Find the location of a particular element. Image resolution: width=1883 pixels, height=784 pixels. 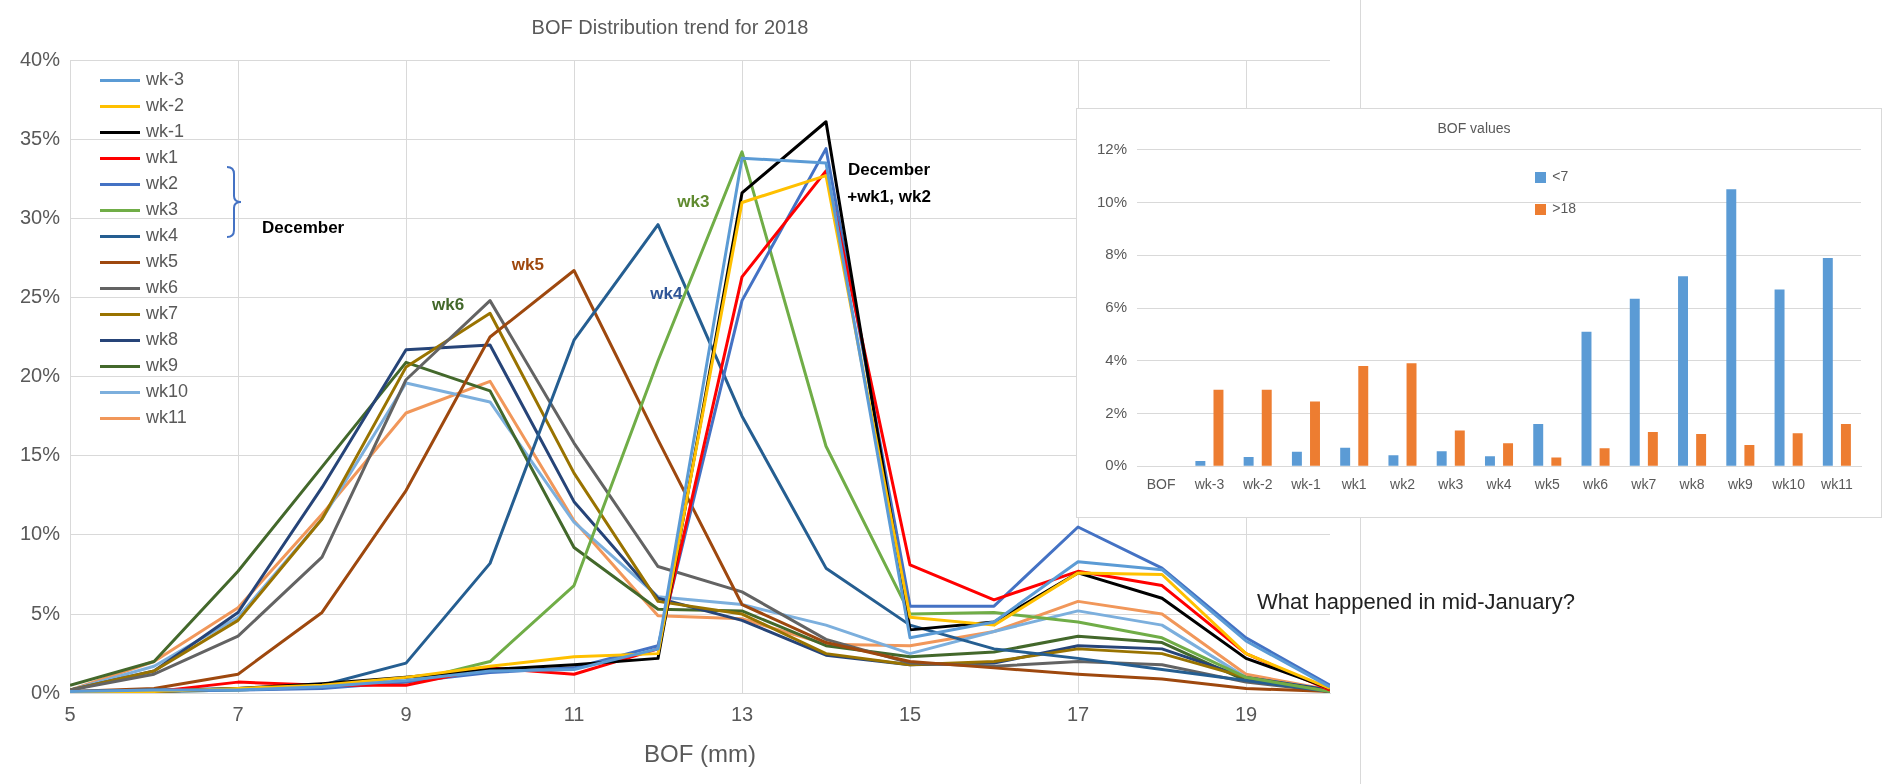

x-tick-label: 15 is located at coordinates (910, 713).